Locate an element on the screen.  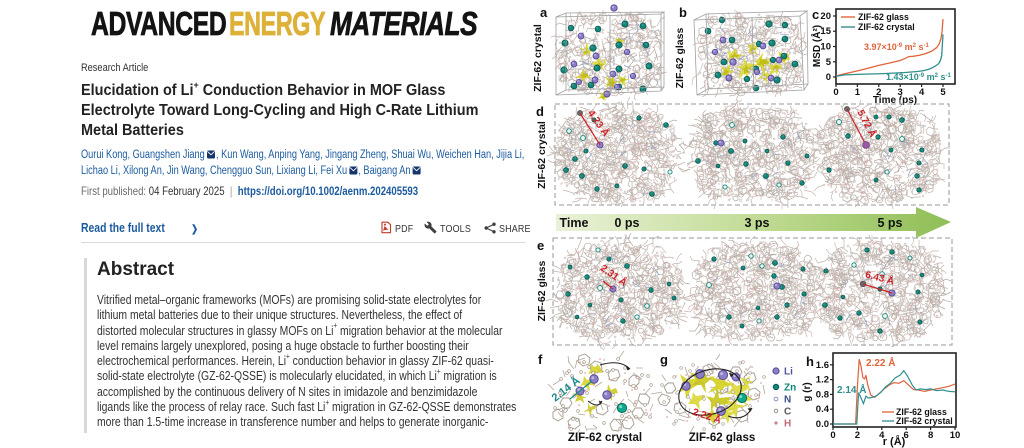
svg-text: MSD (Å²) is located at coordinates (816, 46).